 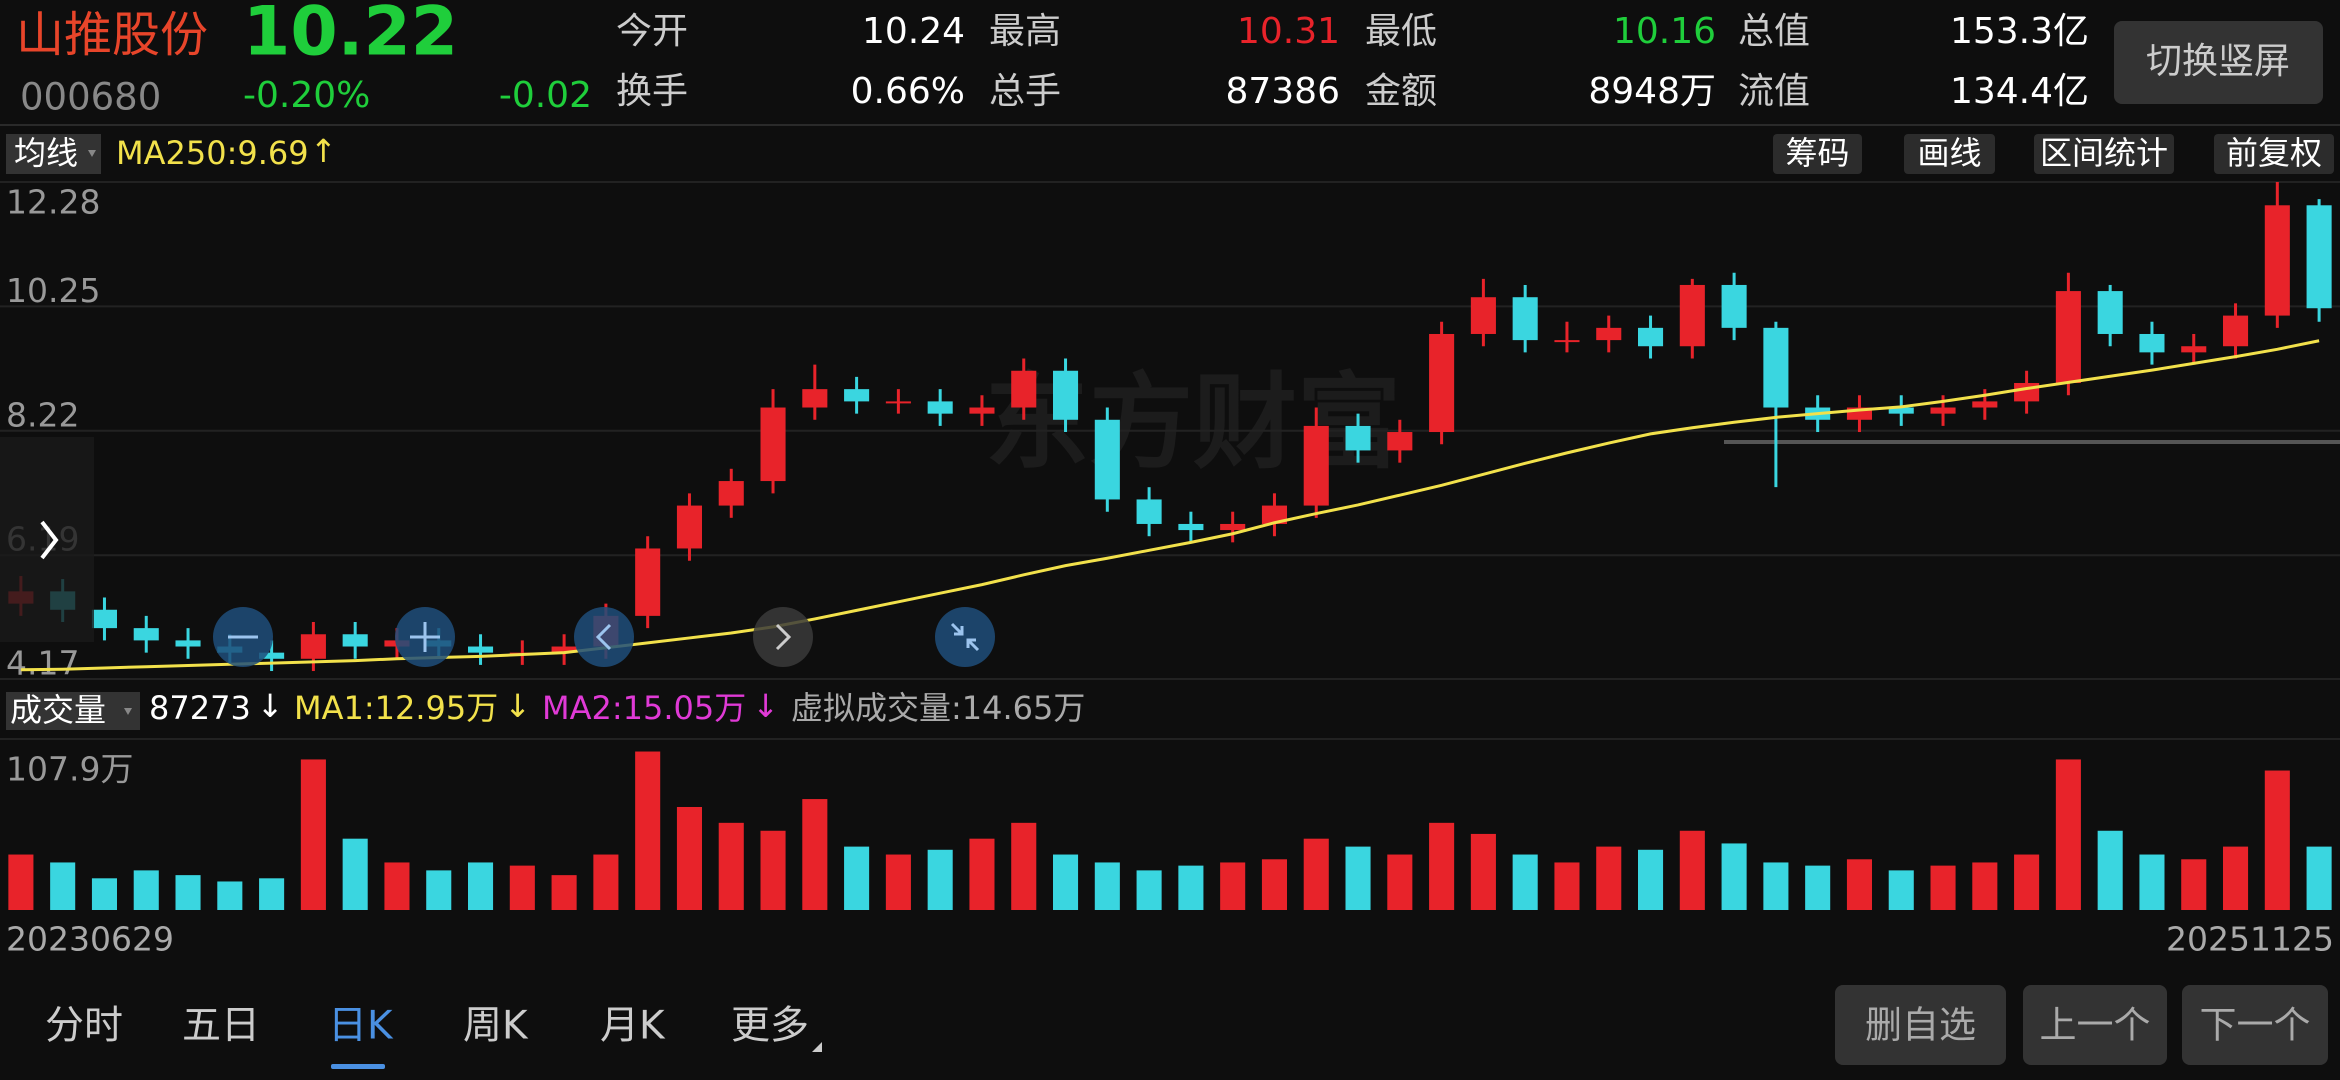 I want to click on action-label: 下一个, so click(x=2255, y=1025).